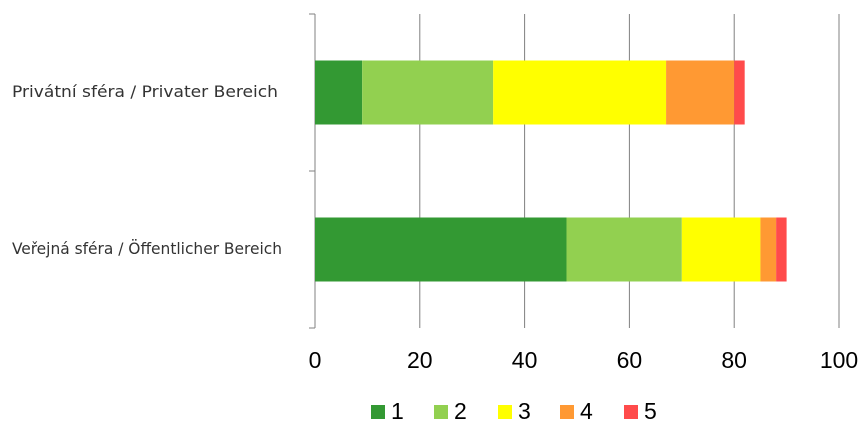  I want to click on x-tick-label: 40, so click(525, 360).